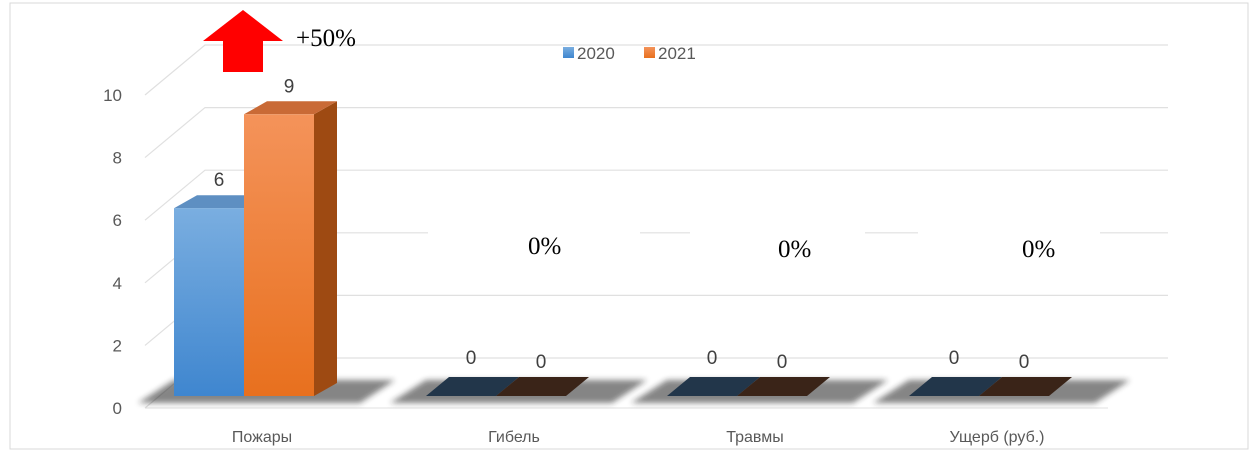 The image size is (1260, 452). I want to click on legend-label: 2021, so click(677, 53).